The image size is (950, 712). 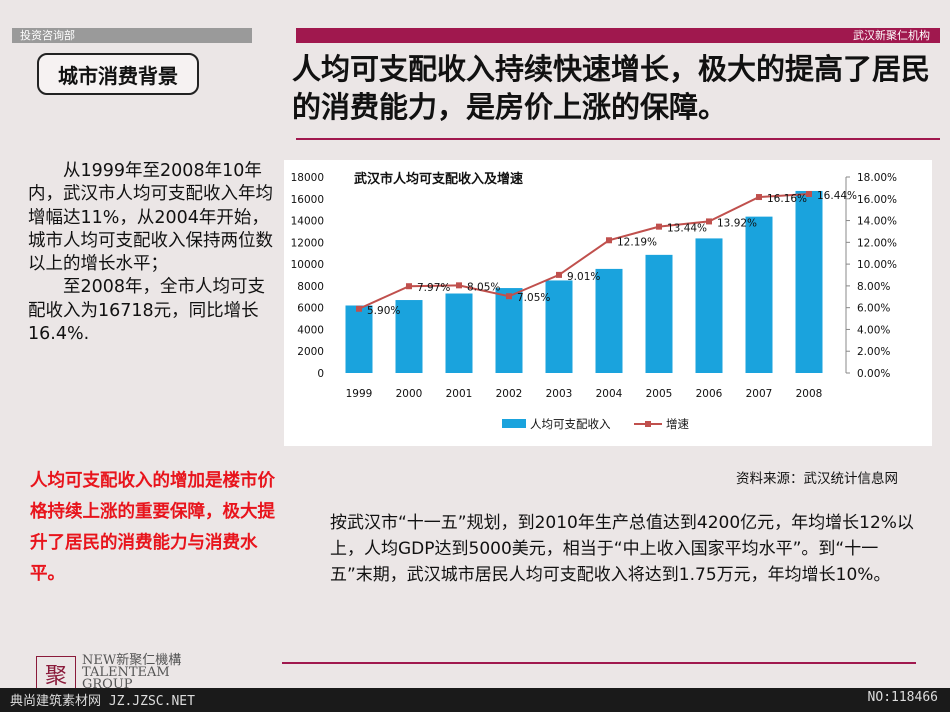 I want to click on summary-paragraph-2: 至2008年，全市人均可支配收入为16718元，同比增长16.4%., so click(x=147, y=311).